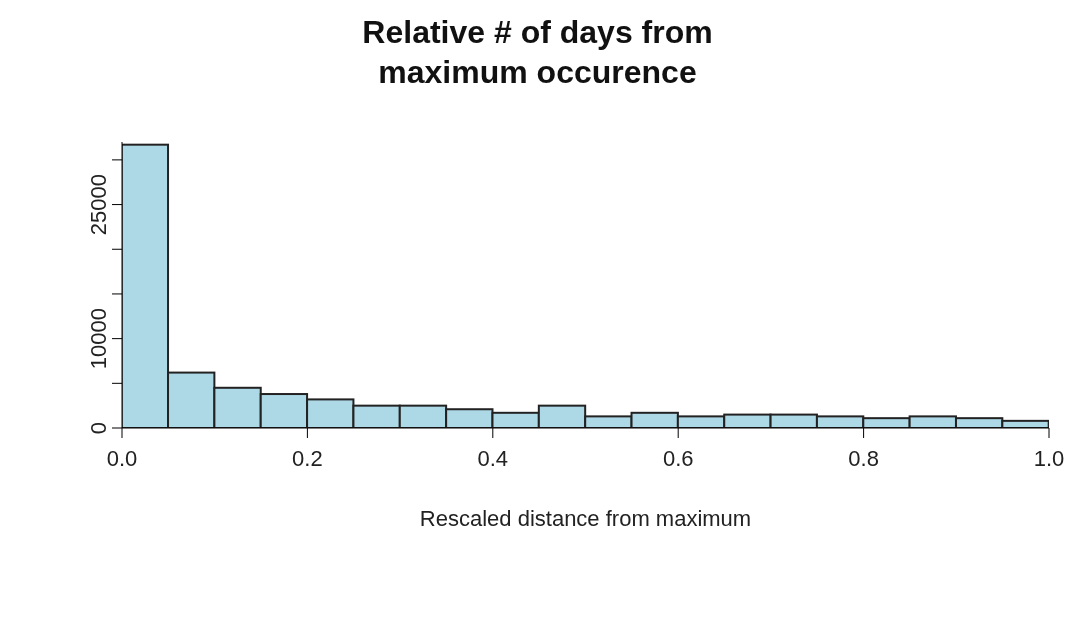 This screenshot has width=1075, height=624. Describe the element at coordinates (678, 458) in the screenshot. I see `x-tick-label: 0.6` at that location.